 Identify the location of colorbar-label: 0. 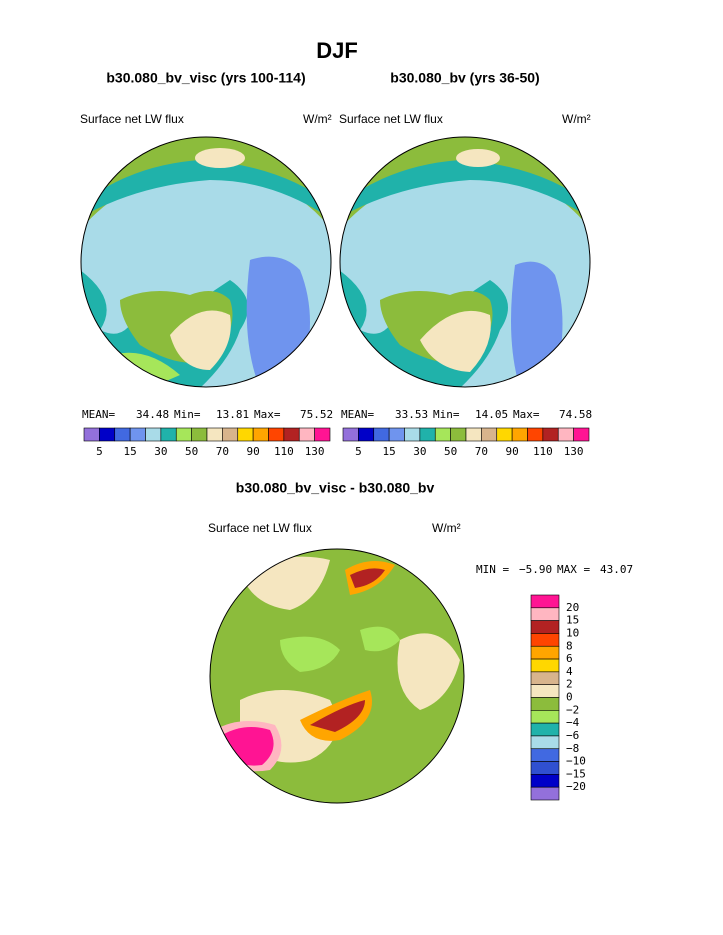
(569, 697).